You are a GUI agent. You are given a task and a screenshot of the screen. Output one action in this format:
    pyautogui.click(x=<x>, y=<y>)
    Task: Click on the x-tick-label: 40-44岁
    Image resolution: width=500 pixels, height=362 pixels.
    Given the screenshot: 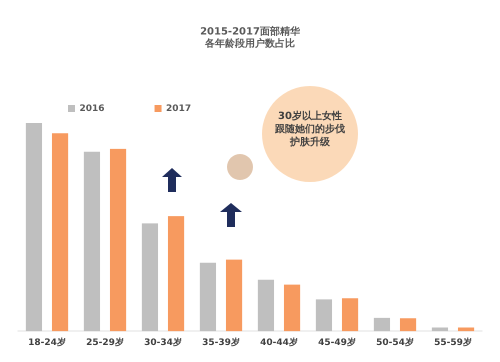 What is the action you would take?
    pyautogui.click(x=279, y=342)
    